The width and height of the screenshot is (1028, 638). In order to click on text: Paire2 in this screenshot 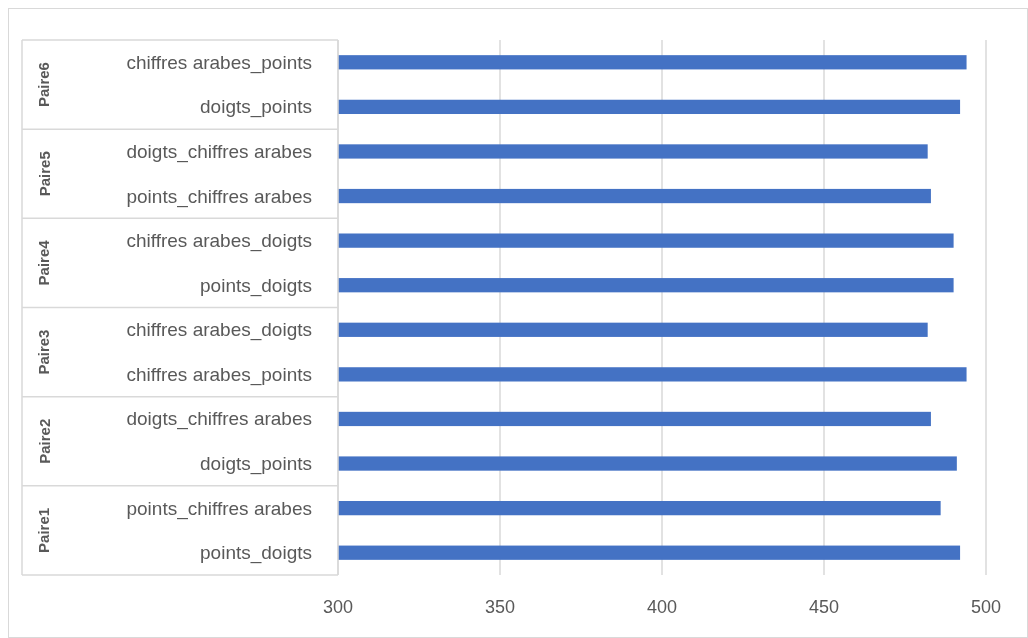, I will do `click(44, 441)`.